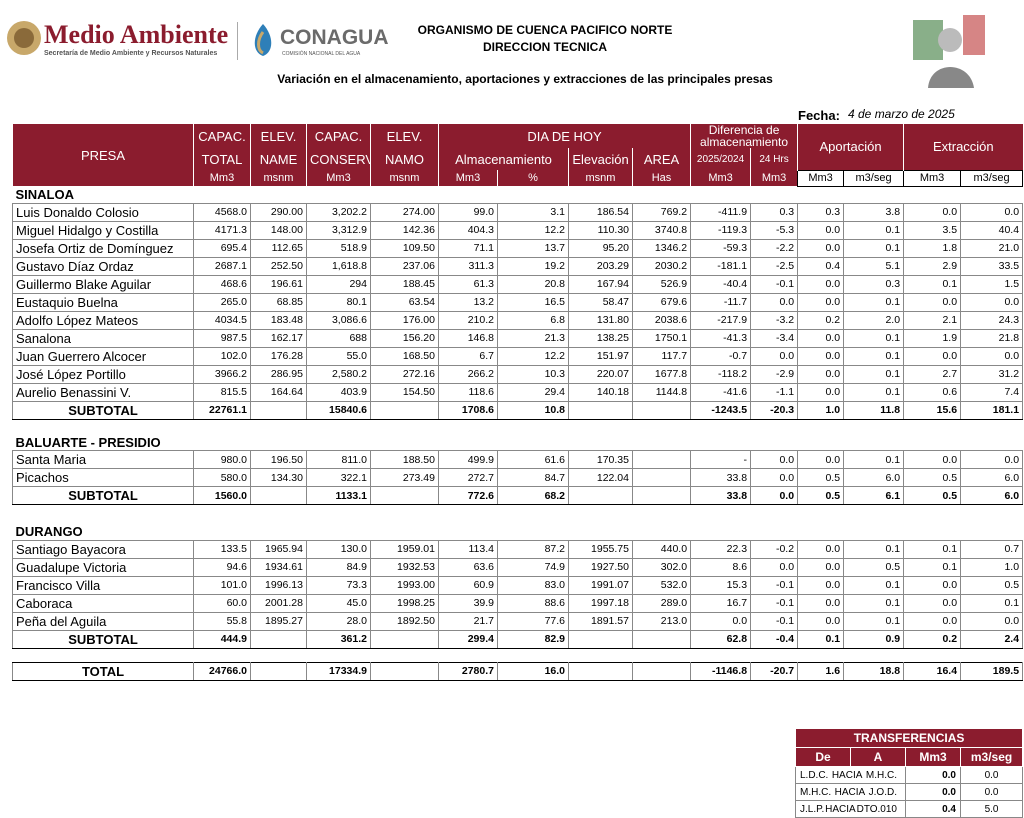  I want to click on name-cell: Santa Maria, so click(103, 459).